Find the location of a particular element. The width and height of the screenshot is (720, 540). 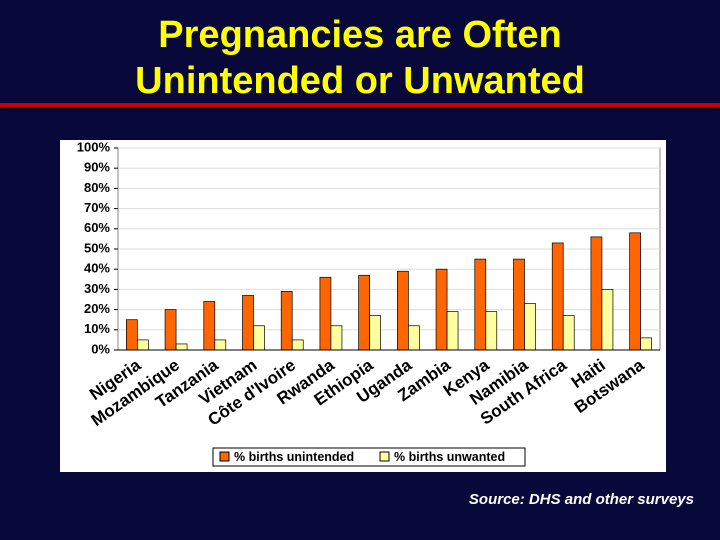

legend is located at coordinates (369, 457).